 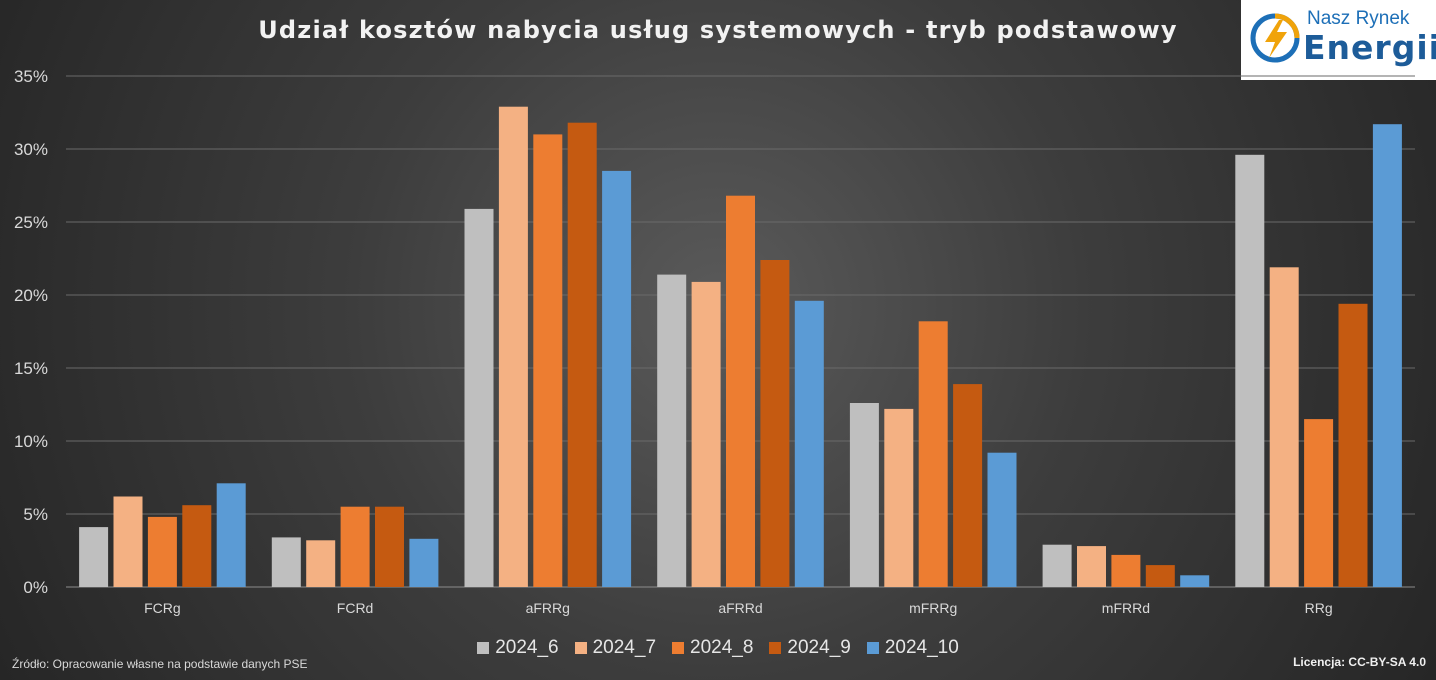 I want to click on logo-text-top: Nasz Rynek, so click(x=1358, y=18).